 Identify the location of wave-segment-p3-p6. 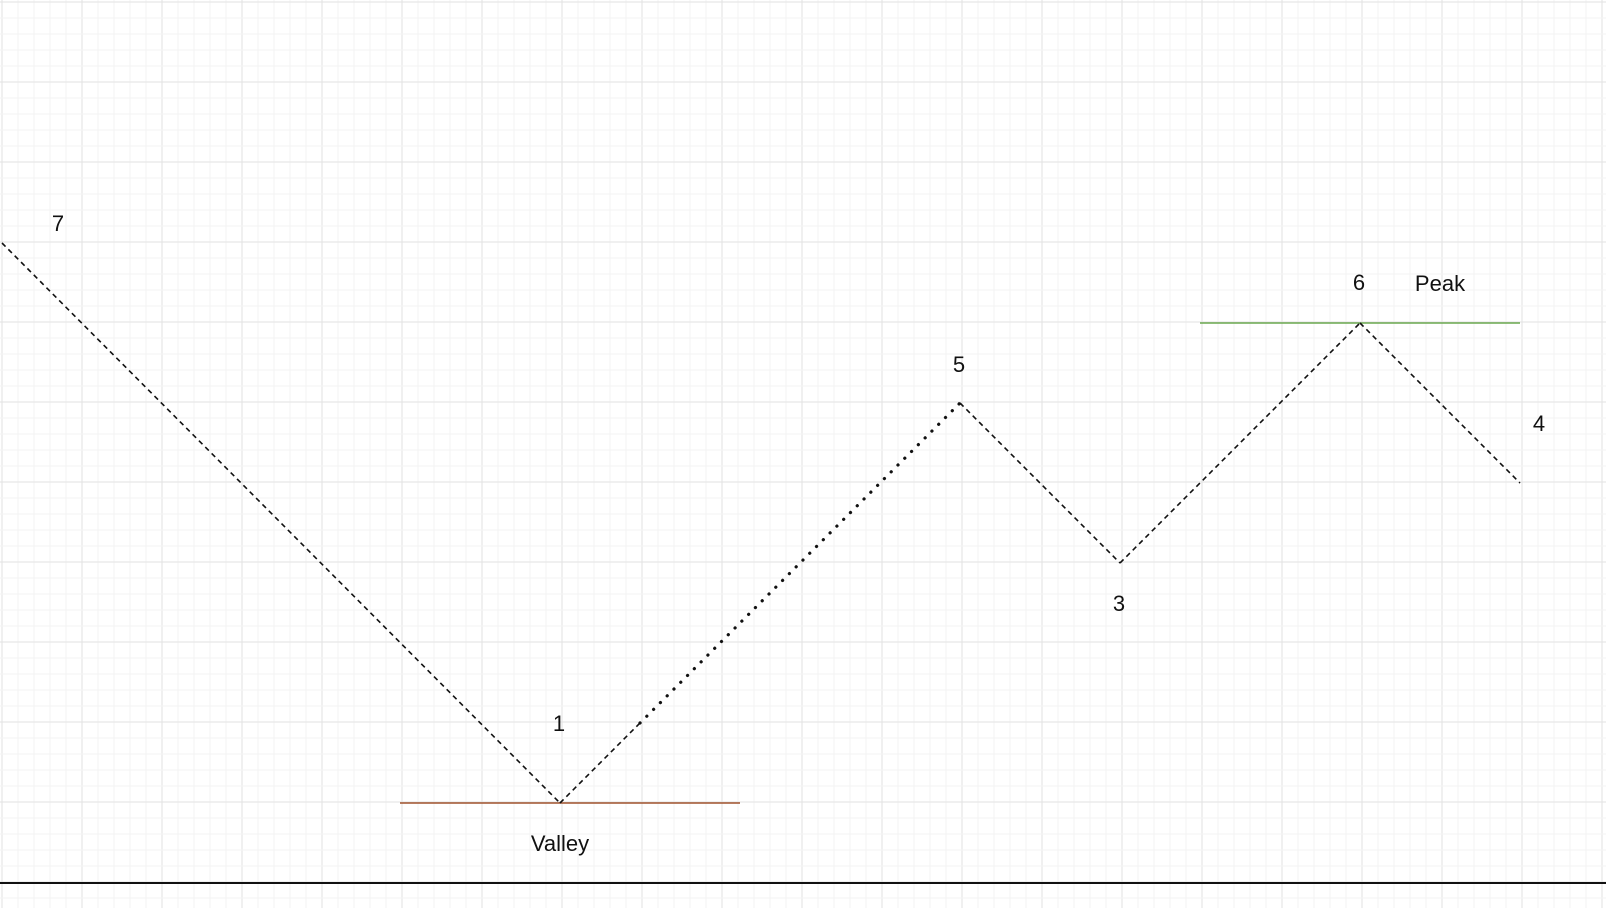
(1240, 443).